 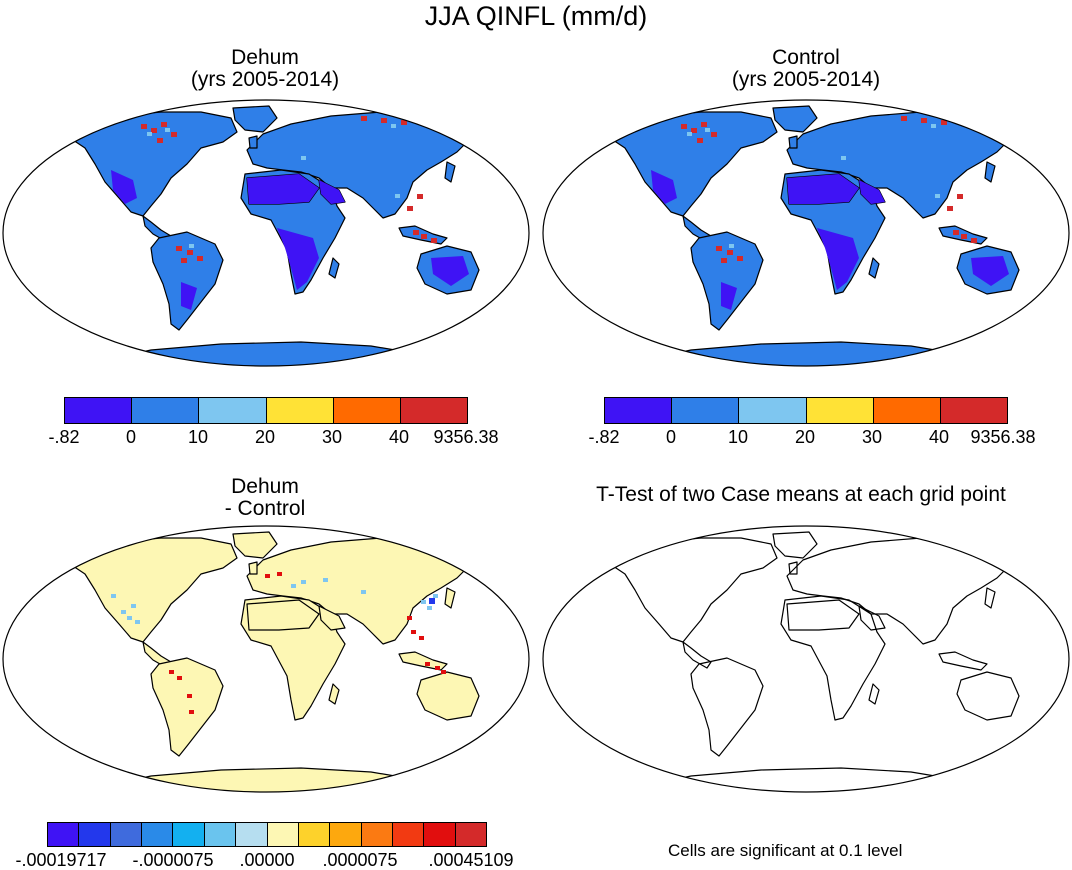 I want to click on legend-bar-dehum, so click(x=266, y=410).